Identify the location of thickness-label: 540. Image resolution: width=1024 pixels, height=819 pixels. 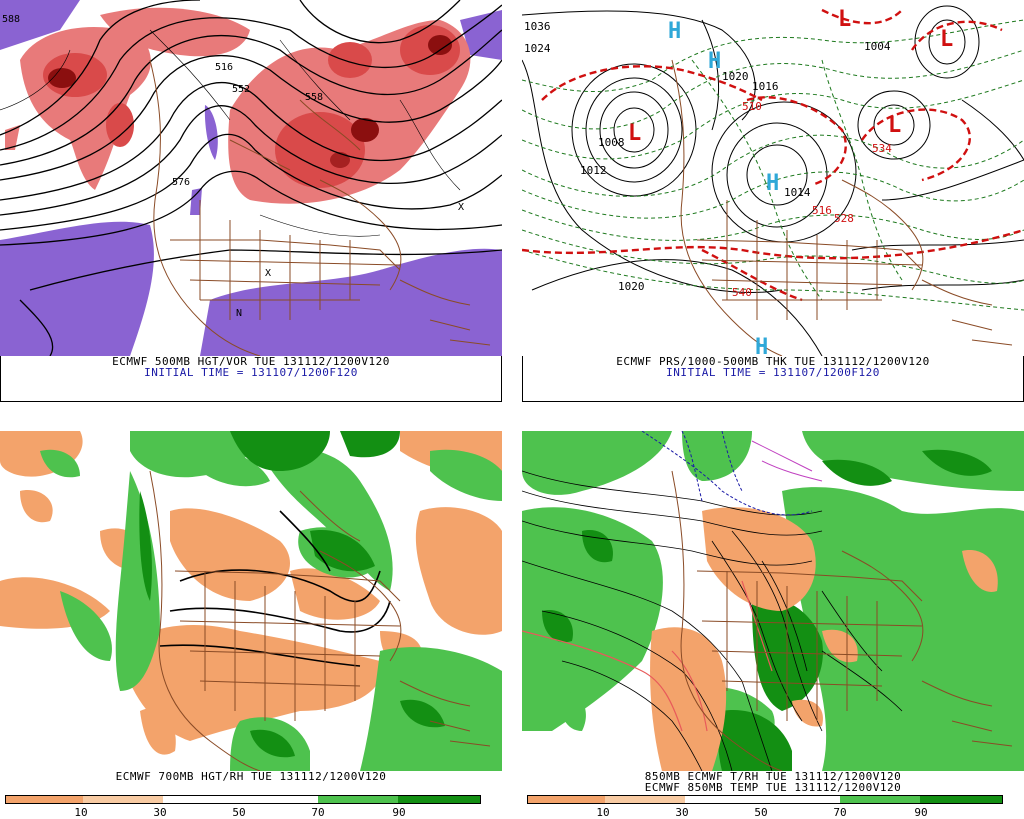
(742, 292).